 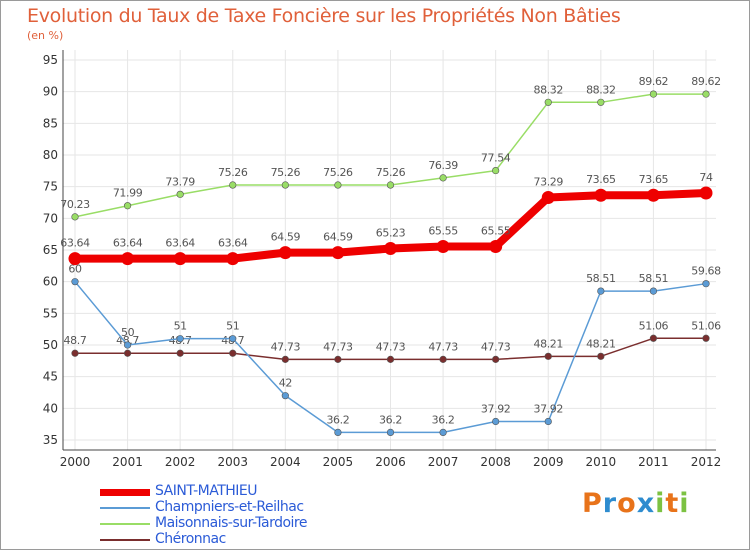 I want to click on x-tick-label: 2005, so click(x=338, y=462).